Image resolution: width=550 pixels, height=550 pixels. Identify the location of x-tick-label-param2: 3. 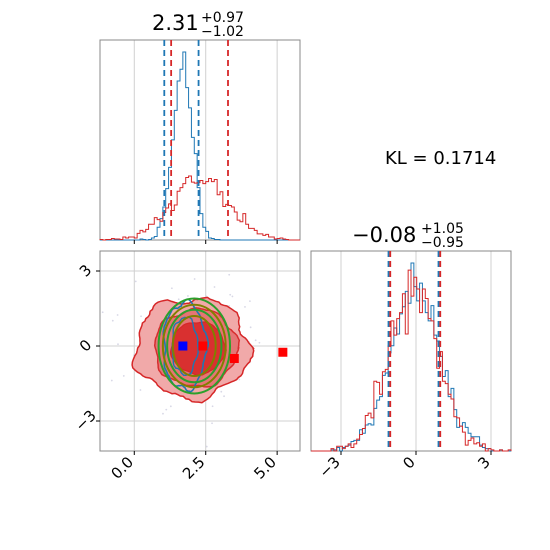
(483, 462).